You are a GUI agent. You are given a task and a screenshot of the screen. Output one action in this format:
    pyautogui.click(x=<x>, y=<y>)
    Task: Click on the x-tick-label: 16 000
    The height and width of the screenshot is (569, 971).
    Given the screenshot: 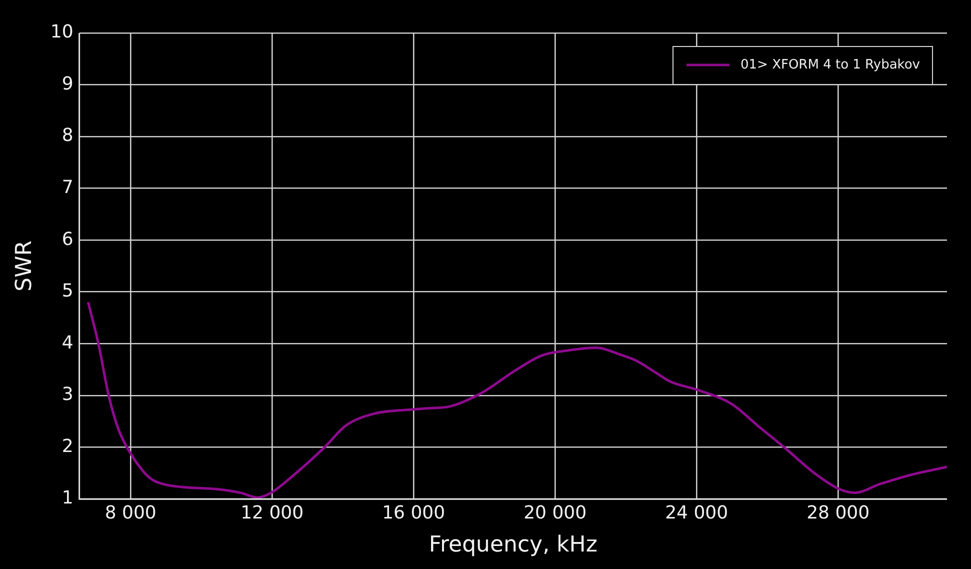 What is the action you would take?
    pyautogui.click(x=414, y=513)
    